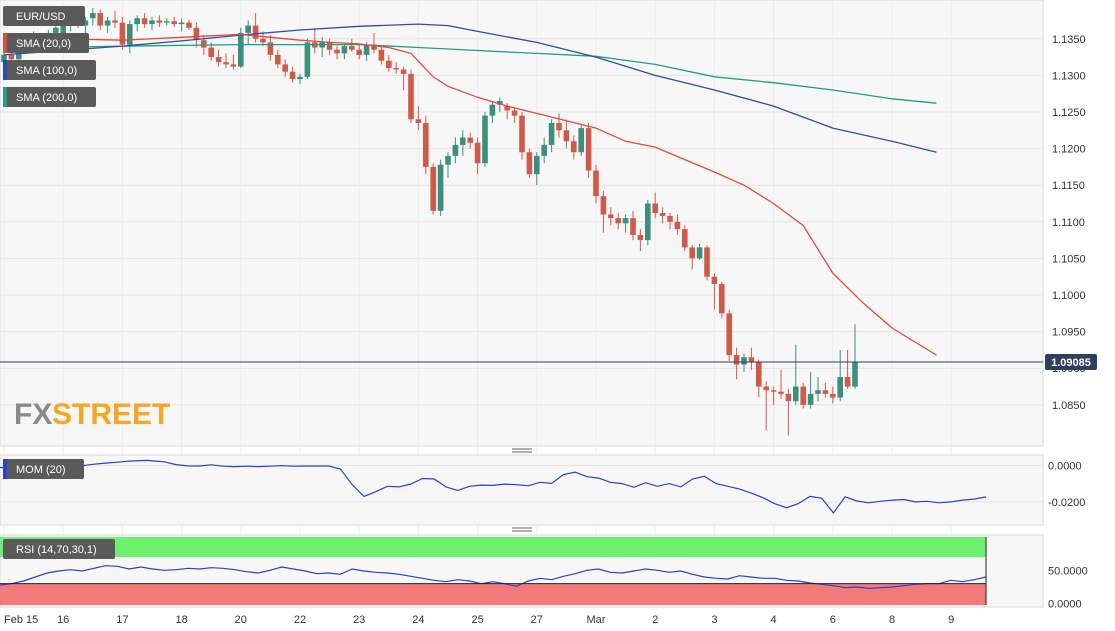 The width and height of the screenshot is (1115, 631). Describe the element at coordinates (1069, 113) in the screenshot. I see `price-tick-label: 1.1250` at that location.